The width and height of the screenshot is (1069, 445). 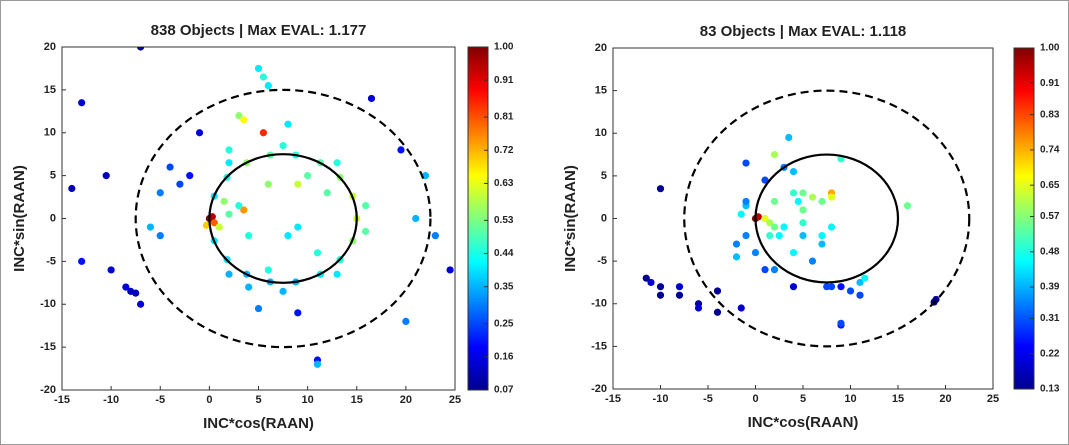 What do you see at coordinates (827, 218) in the screenshot?
I see `reference-circle` at bounding box center [827, 218].